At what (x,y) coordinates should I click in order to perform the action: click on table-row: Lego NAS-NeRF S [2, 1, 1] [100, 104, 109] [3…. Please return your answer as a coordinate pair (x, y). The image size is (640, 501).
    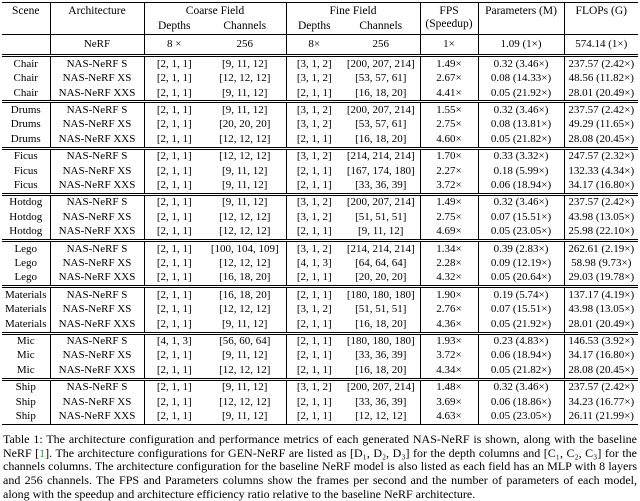
    Looking at the image, I should click on (320, 248).